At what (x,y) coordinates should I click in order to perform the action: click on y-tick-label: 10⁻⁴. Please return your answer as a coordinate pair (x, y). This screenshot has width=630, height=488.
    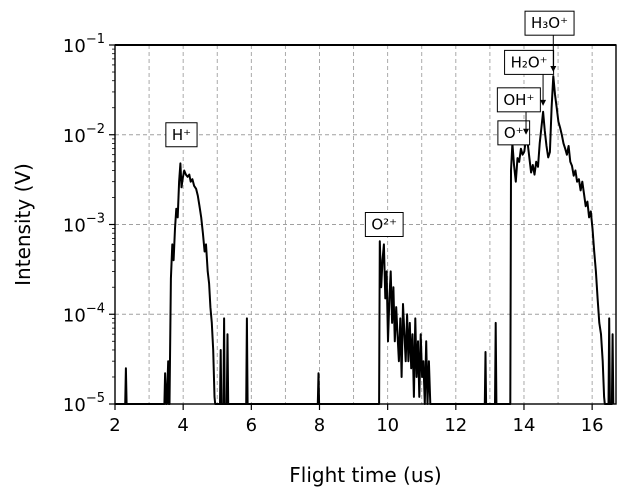
    Looking at the image, I should click on (84, 313).